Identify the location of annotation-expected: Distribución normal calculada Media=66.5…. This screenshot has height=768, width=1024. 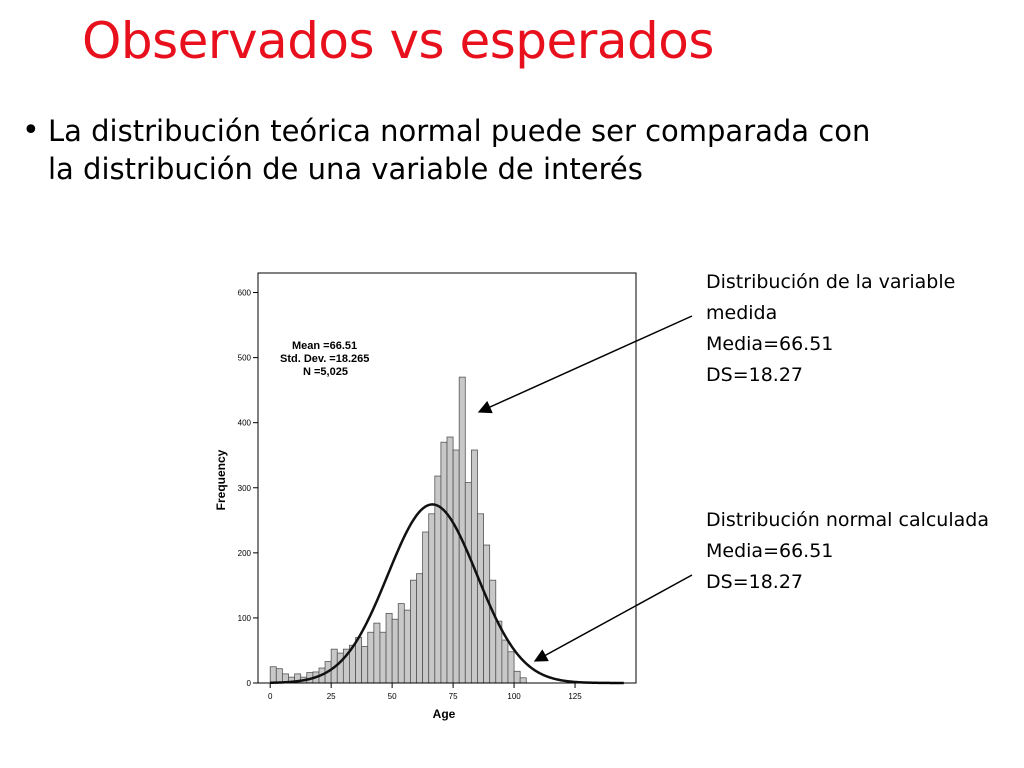
(847, 551).